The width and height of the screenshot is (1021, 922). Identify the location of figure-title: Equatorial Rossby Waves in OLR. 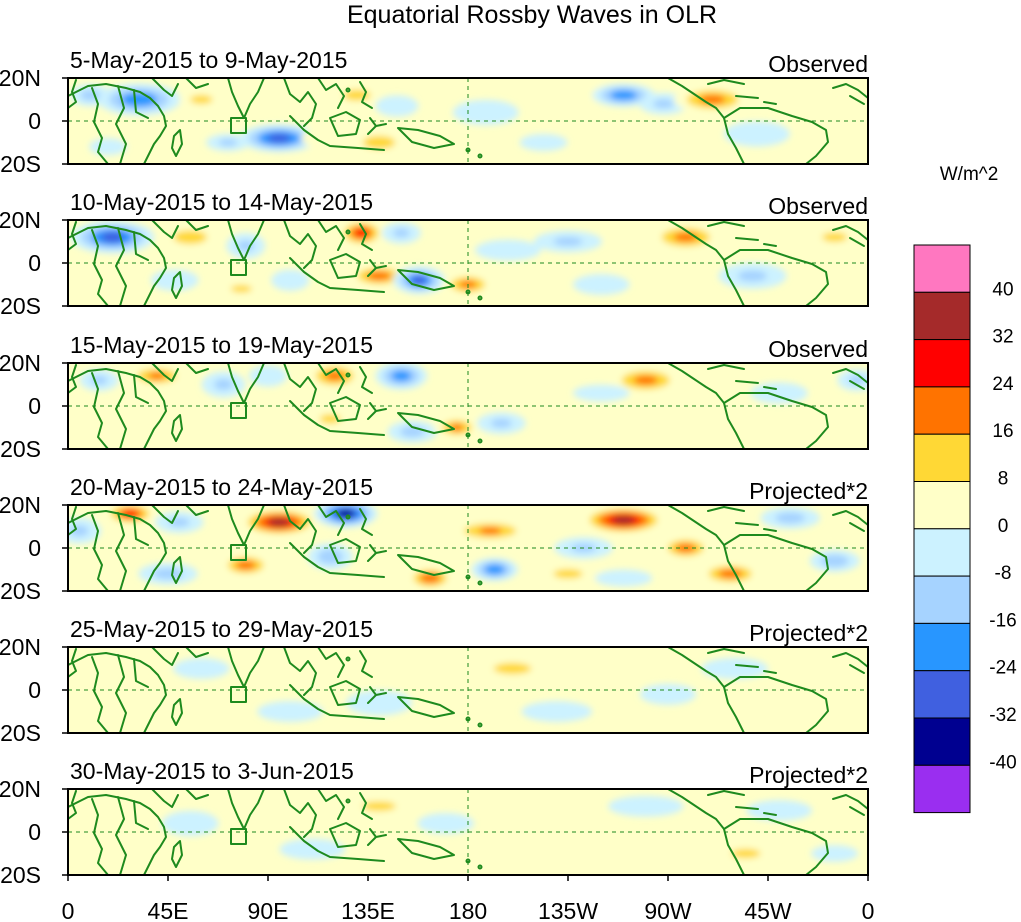
(532, 15).